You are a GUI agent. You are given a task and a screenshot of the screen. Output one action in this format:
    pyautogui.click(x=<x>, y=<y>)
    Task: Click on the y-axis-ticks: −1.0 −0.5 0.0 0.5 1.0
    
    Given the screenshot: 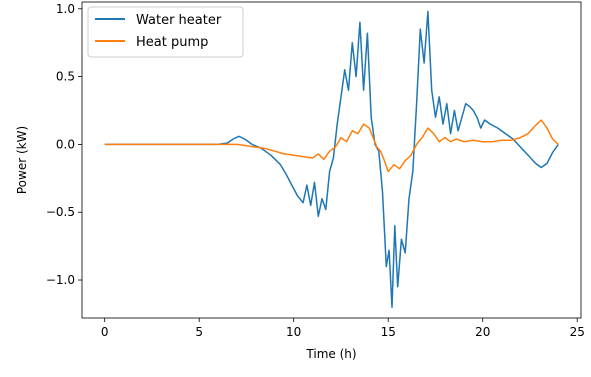 What is the action you would take?
    pyautogui.click(x=64, y=144)
    